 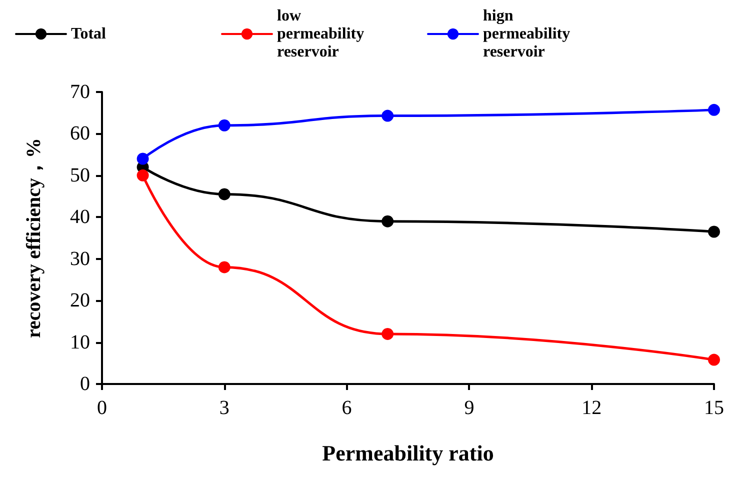 What do you see at coordinates (80, 133) in the screenshot?
I see `y-tick-label: 60` at bounding box center [80, 133].